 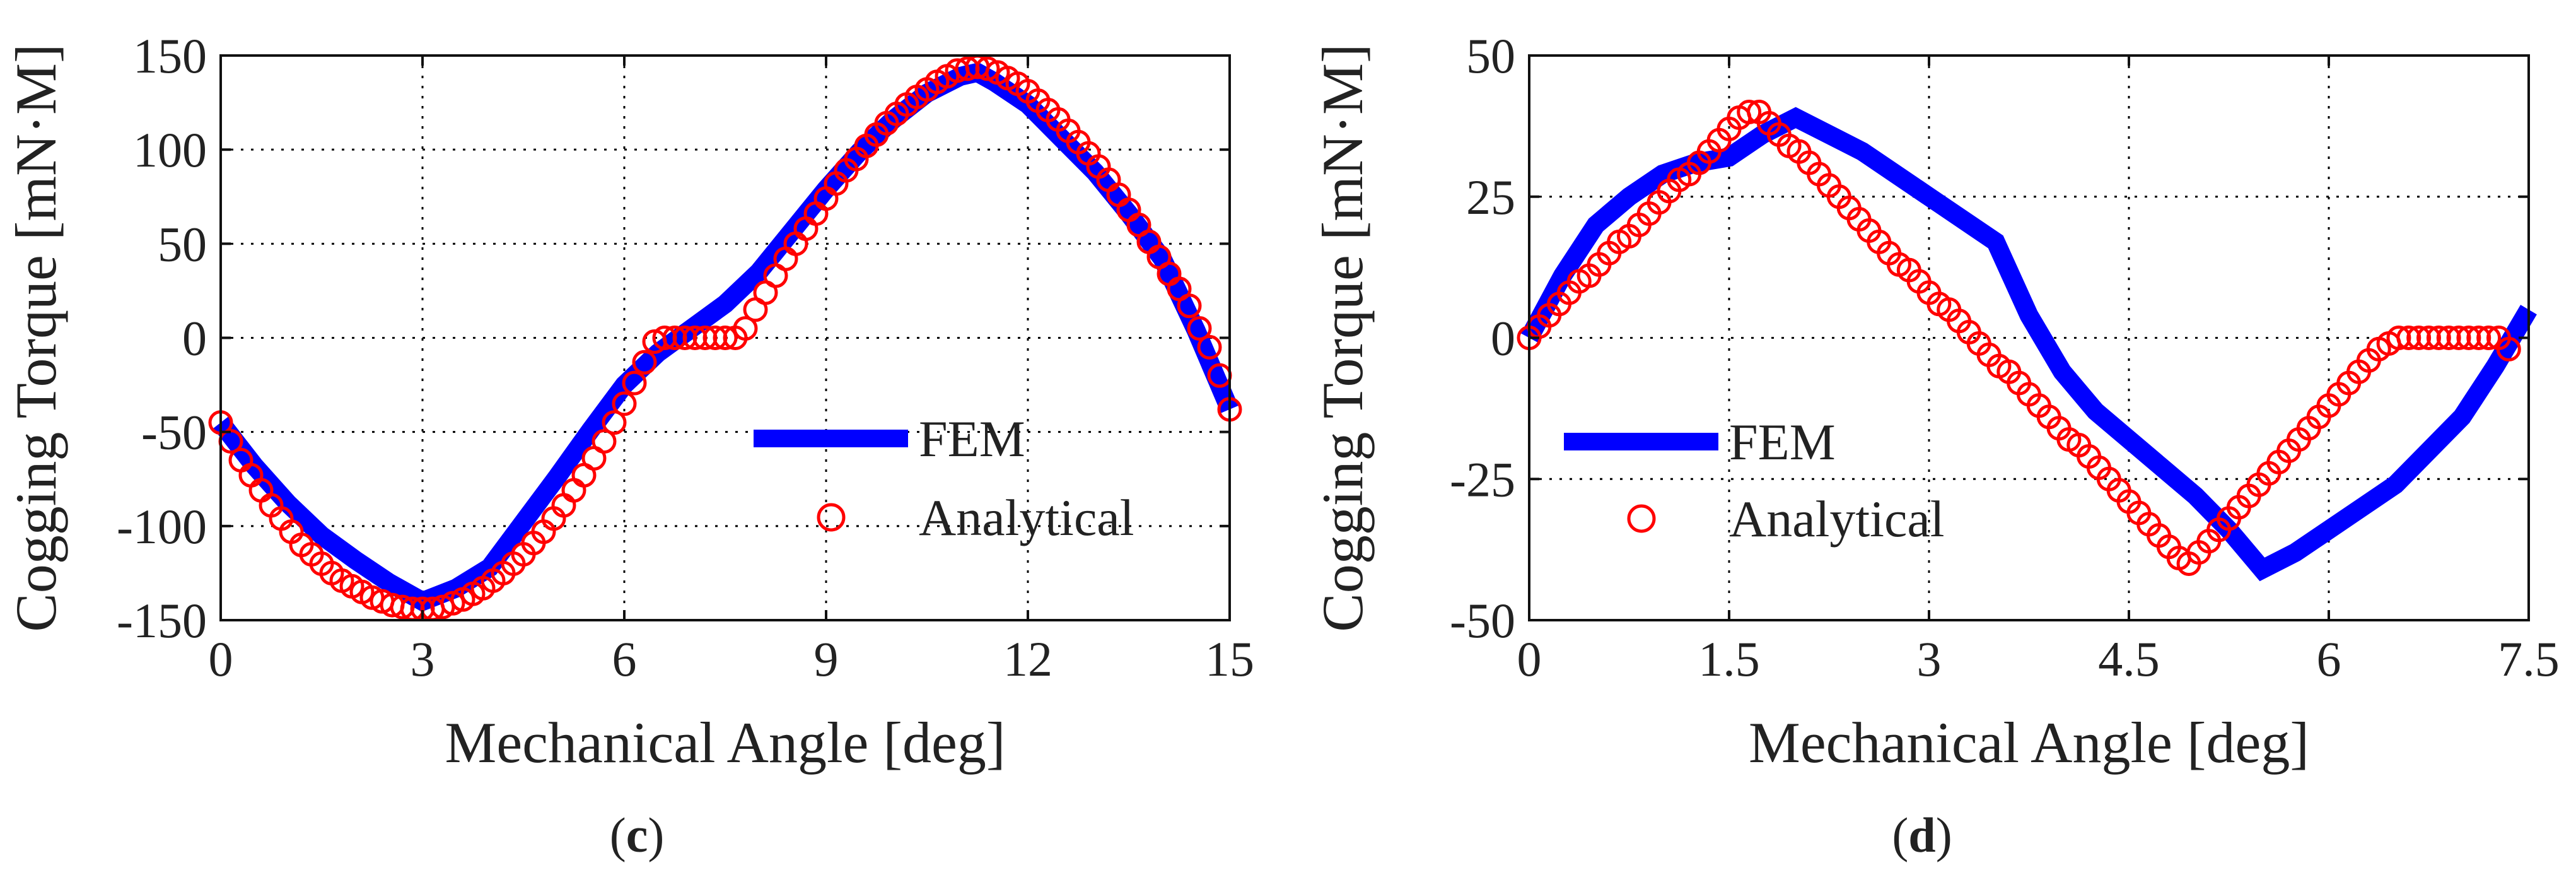 What do you see at coordinates (2529, 659) in the screenshot?
I see `x-tick-label: 7.5` at bounding box center [2529, 659].